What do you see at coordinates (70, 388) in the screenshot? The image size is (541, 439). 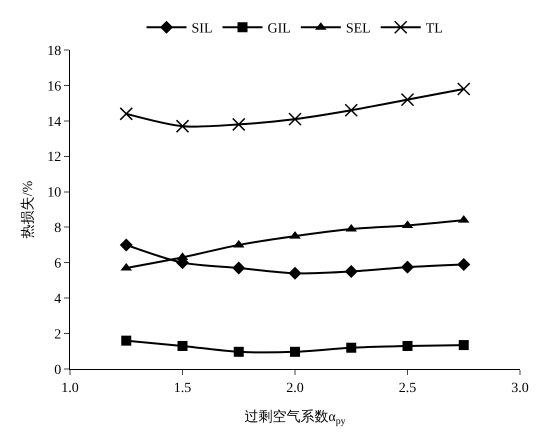 I see `x-tick-label: 1.0` at bounding box center [70, 388].